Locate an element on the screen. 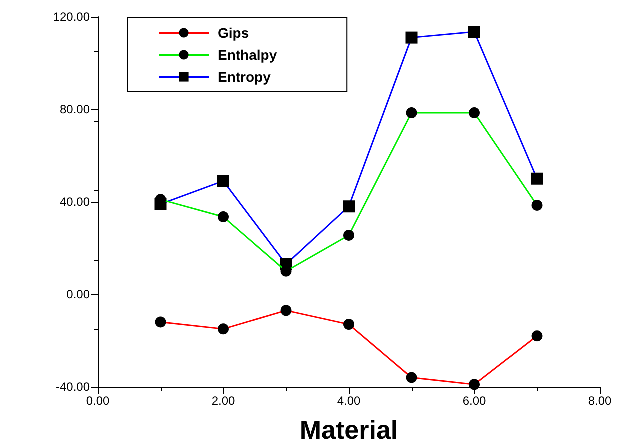 This screenshot has width=633, height=448. y-tick-label: 120.00 is located at coordinates (71, 17).